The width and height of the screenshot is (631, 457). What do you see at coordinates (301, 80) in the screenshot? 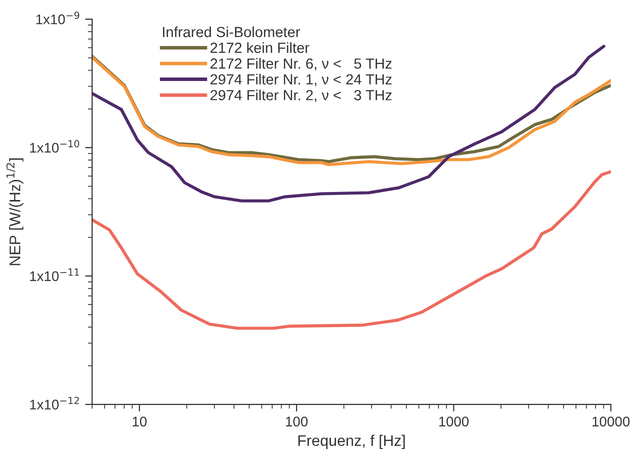
I see `legend-label: 2974 Filter Nr. 1, ν < 24 THz` at bounding box center [301, 80].